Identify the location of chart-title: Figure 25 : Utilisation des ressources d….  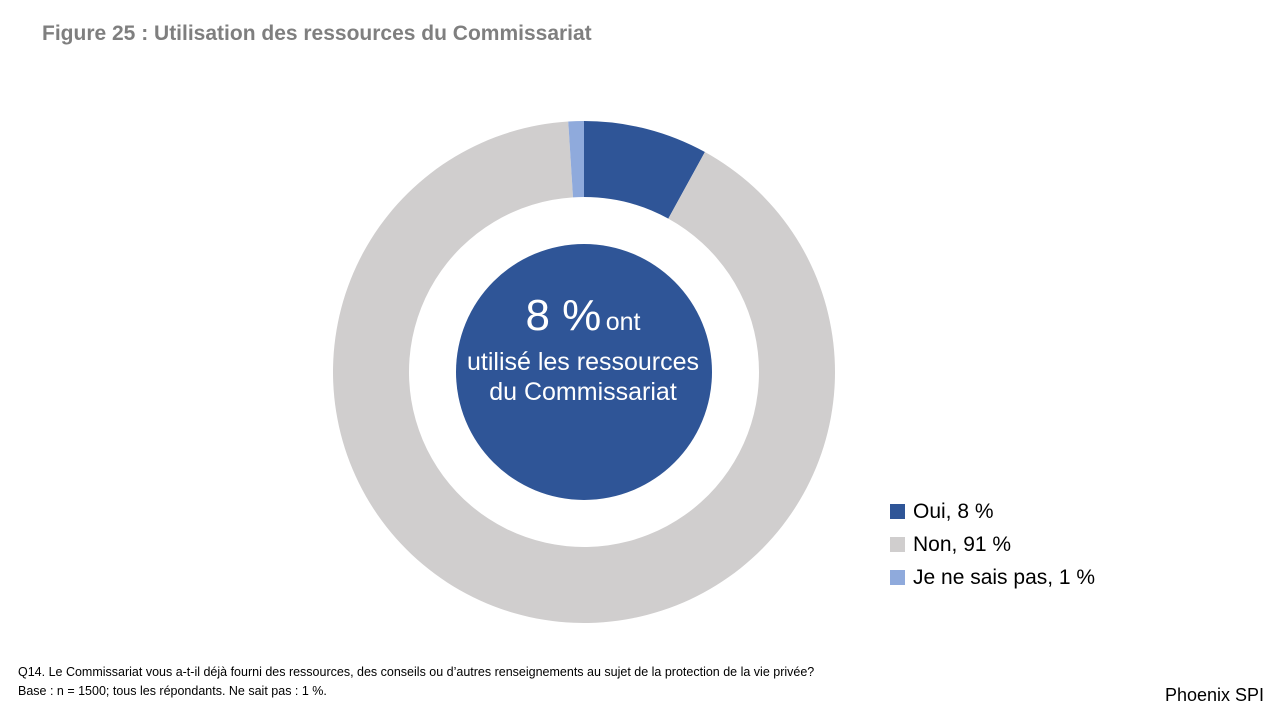
(317, 33).